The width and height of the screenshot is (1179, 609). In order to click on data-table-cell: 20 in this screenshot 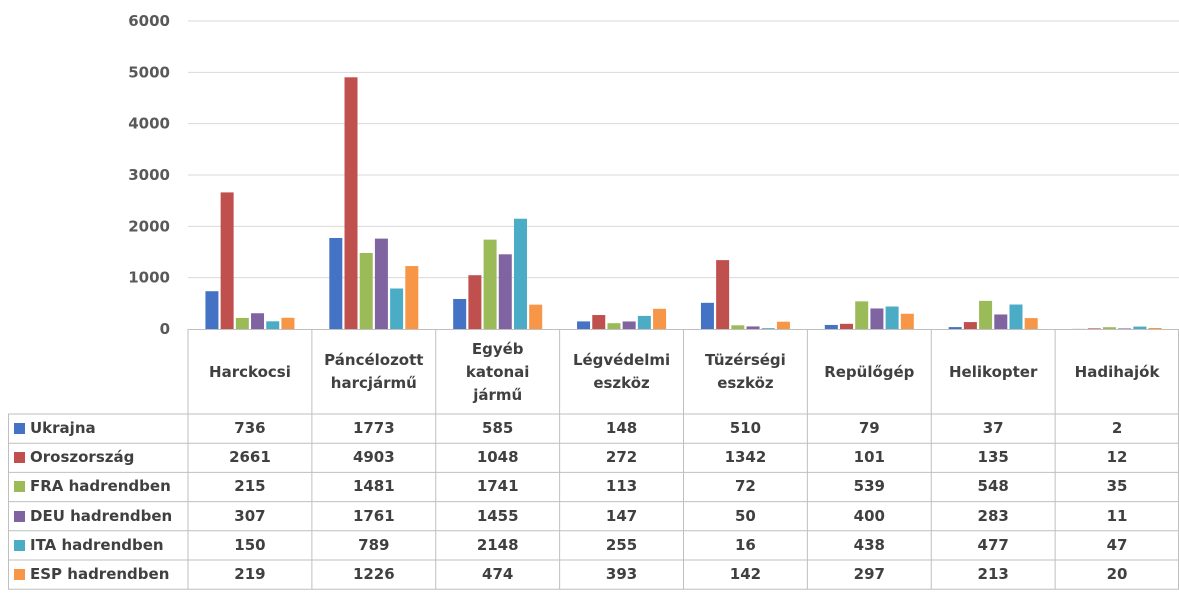, I will do `click(1117, 574)`.